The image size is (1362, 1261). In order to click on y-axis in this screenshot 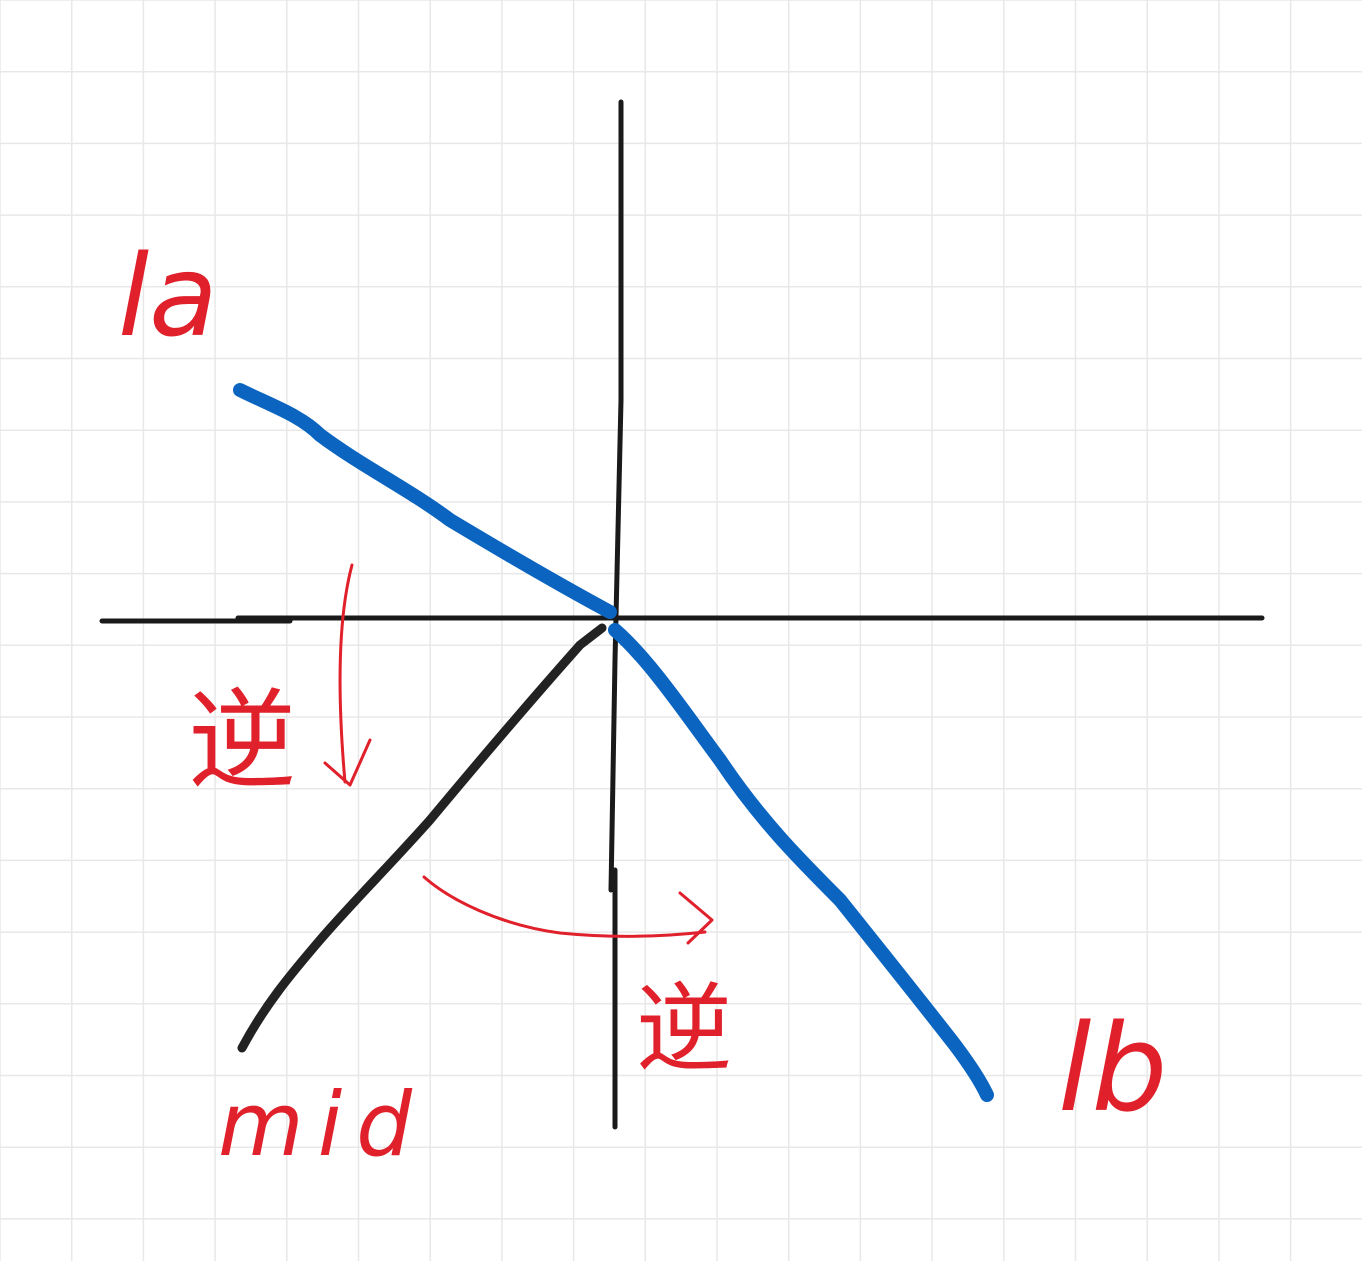, I will do `click(616, 614)`.